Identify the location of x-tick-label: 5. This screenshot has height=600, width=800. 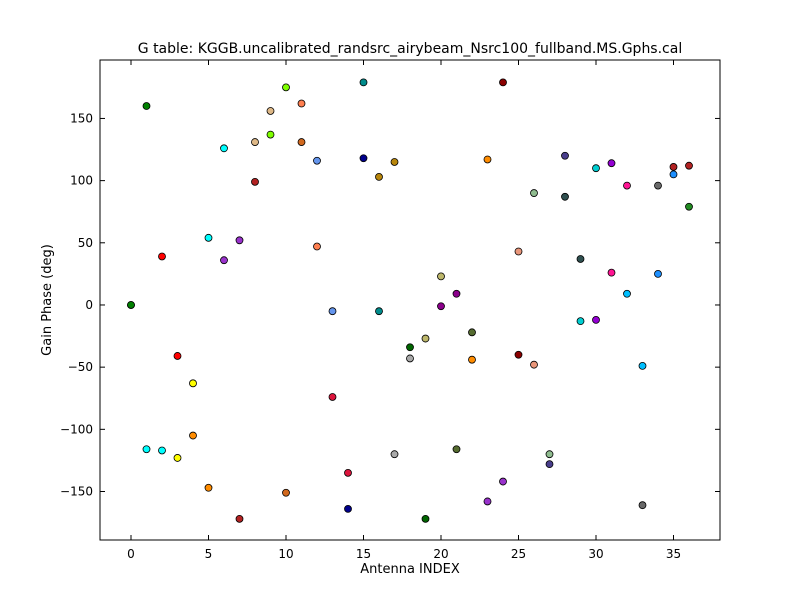
(209, 554).